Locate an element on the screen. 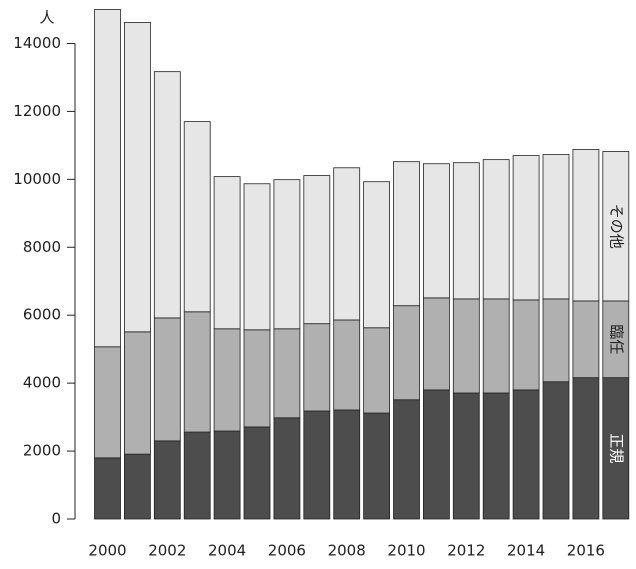 This screenshot has height=569, width=636. x-tick-label: 2004 is located at coordinates (227, 551).